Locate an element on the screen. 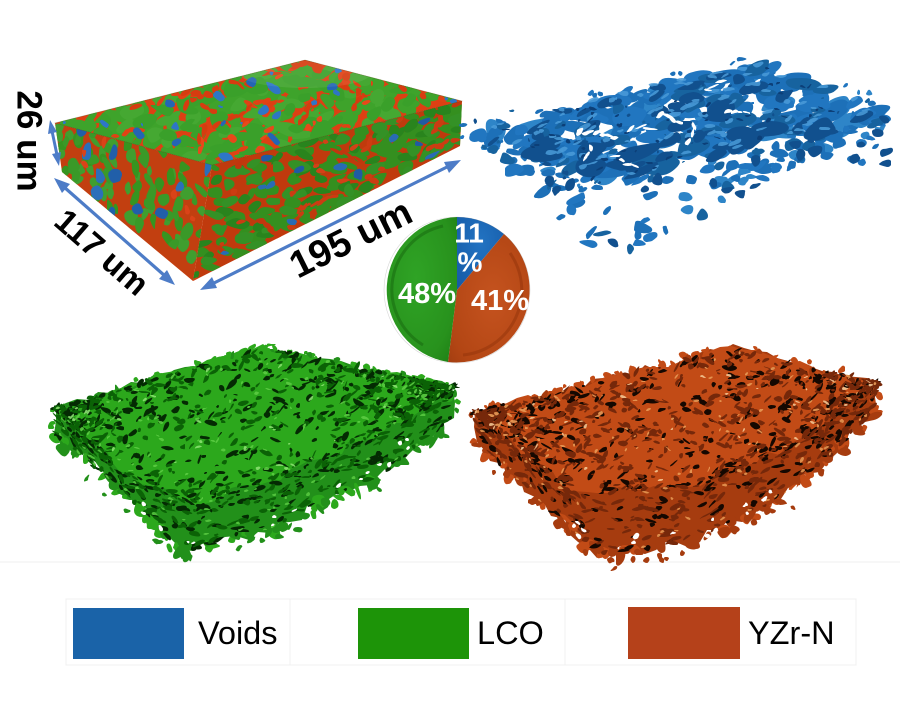  svg-text: LCO is located at coordinates (510, 633).